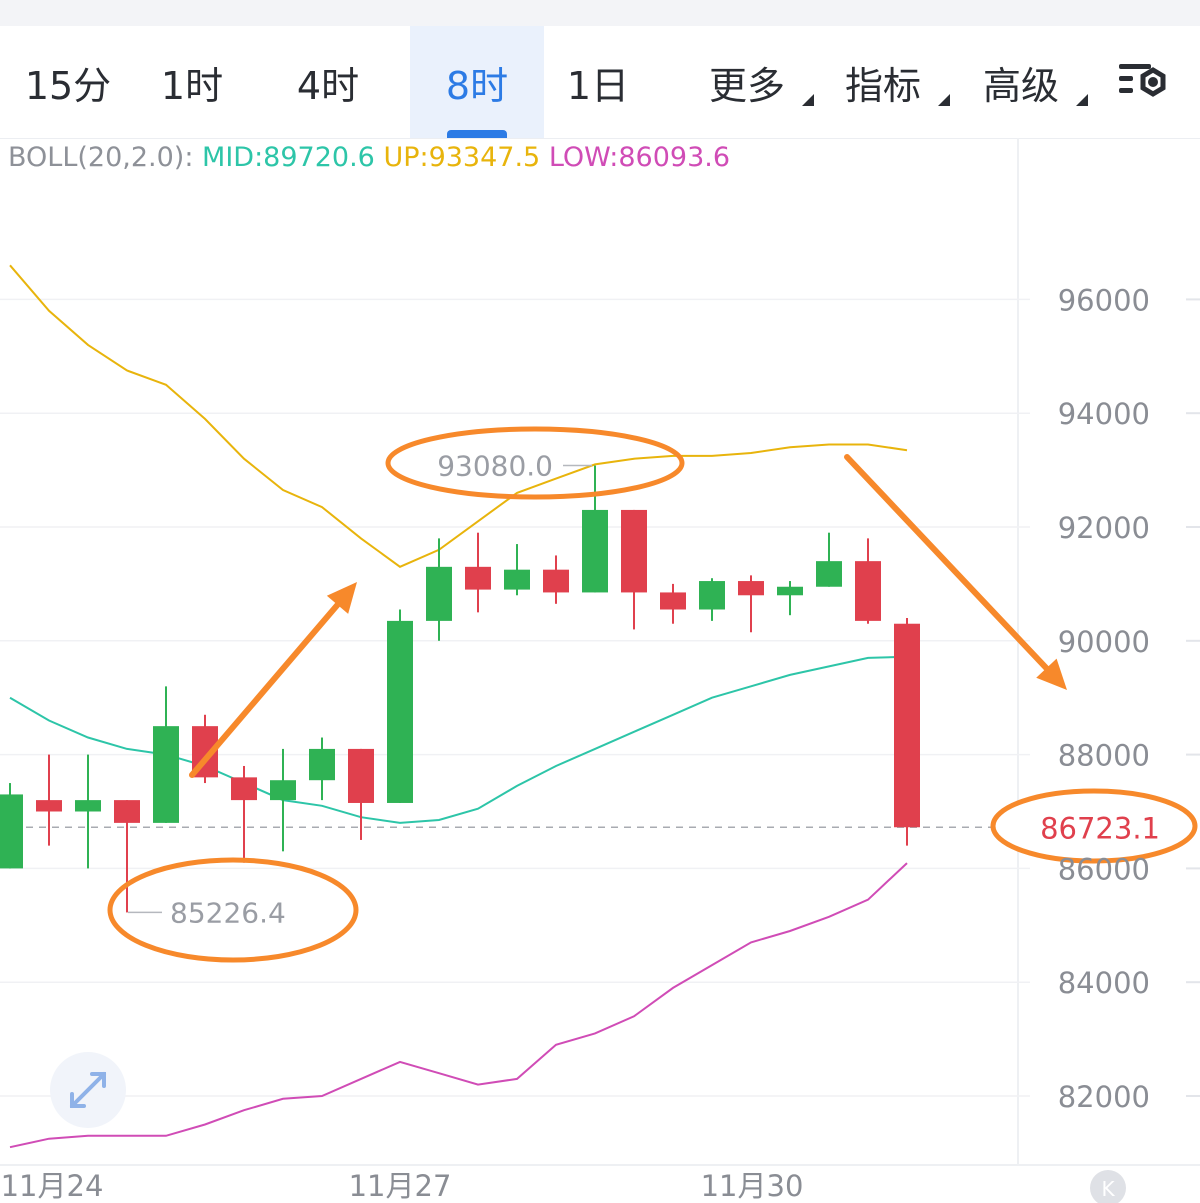 This screenshot has width=1200, height=1203. Describe the element at coordinates (458, 739) in the screenshot. I see `boll-mid-line` at that location.